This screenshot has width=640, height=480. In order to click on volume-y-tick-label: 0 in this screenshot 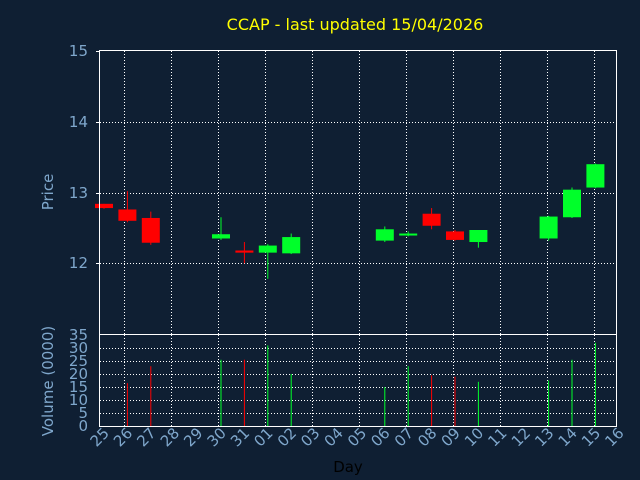, I will do `click(83, 426)`.